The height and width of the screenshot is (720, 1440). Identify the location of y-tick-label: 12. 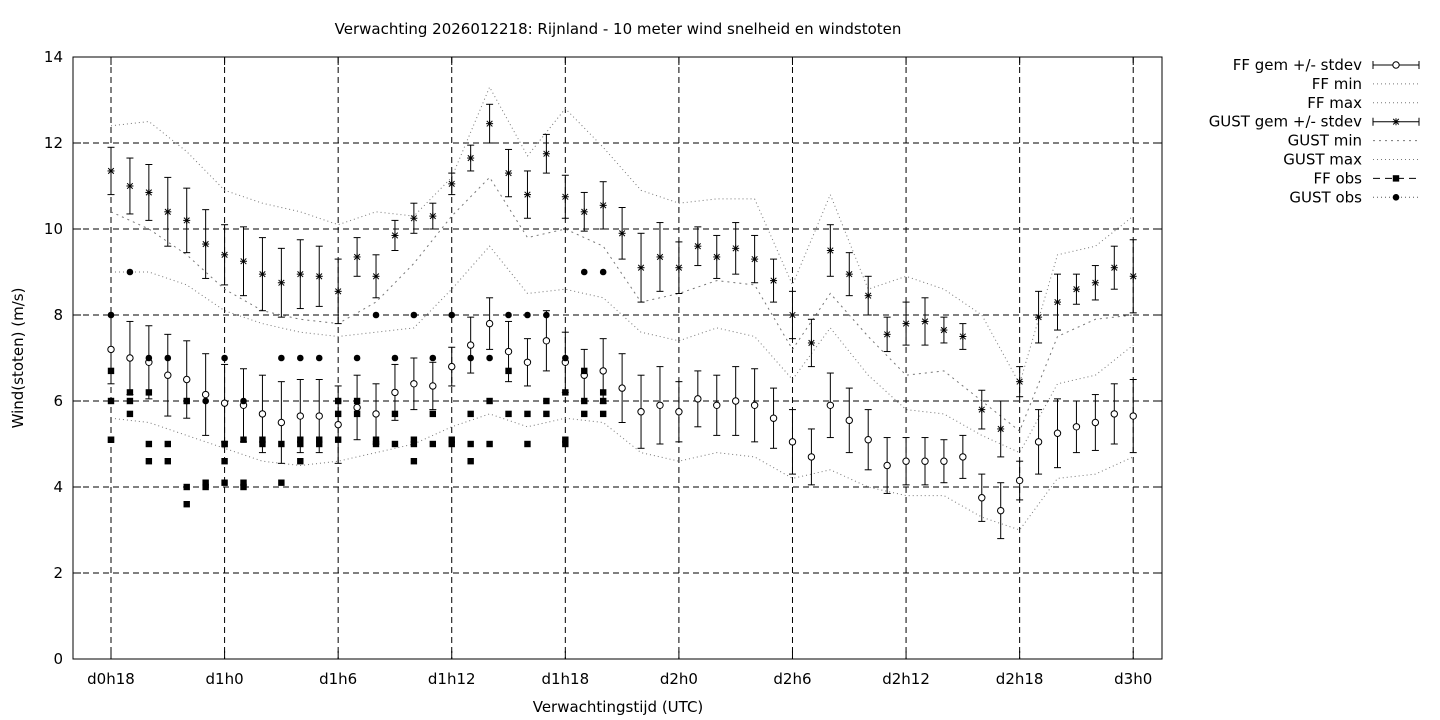
(53, 143).